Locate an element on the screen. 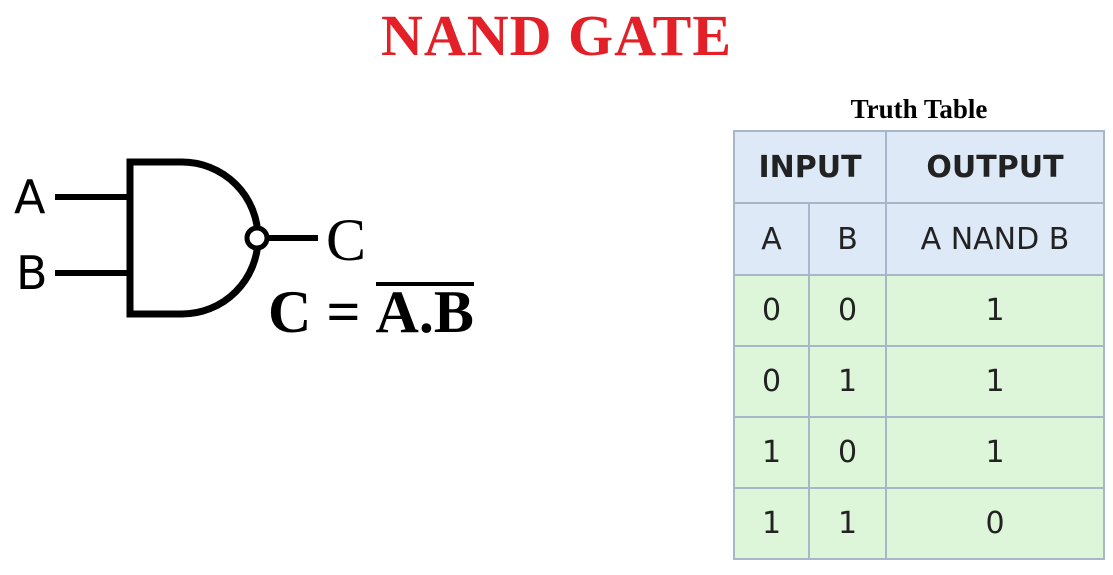 The image size is (1113, 575). table-row: 1 0 1 is located at coordinates (919, 452).